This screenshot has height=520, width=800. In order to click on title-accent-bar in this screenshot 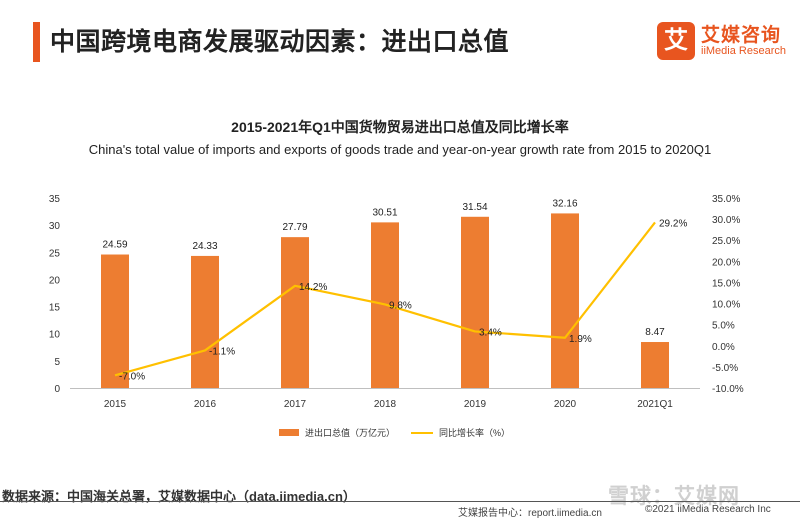, I will do `click(36, 42)`.